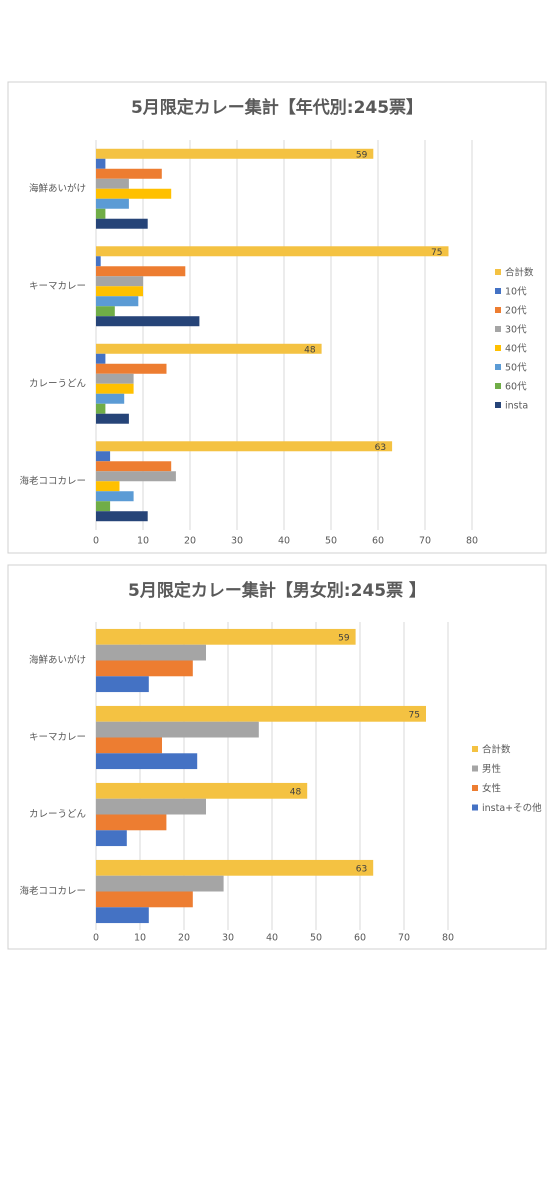  I want to click on chart-title: 5月限定カレー集計【男女別:245票 】, so click(277, 590).